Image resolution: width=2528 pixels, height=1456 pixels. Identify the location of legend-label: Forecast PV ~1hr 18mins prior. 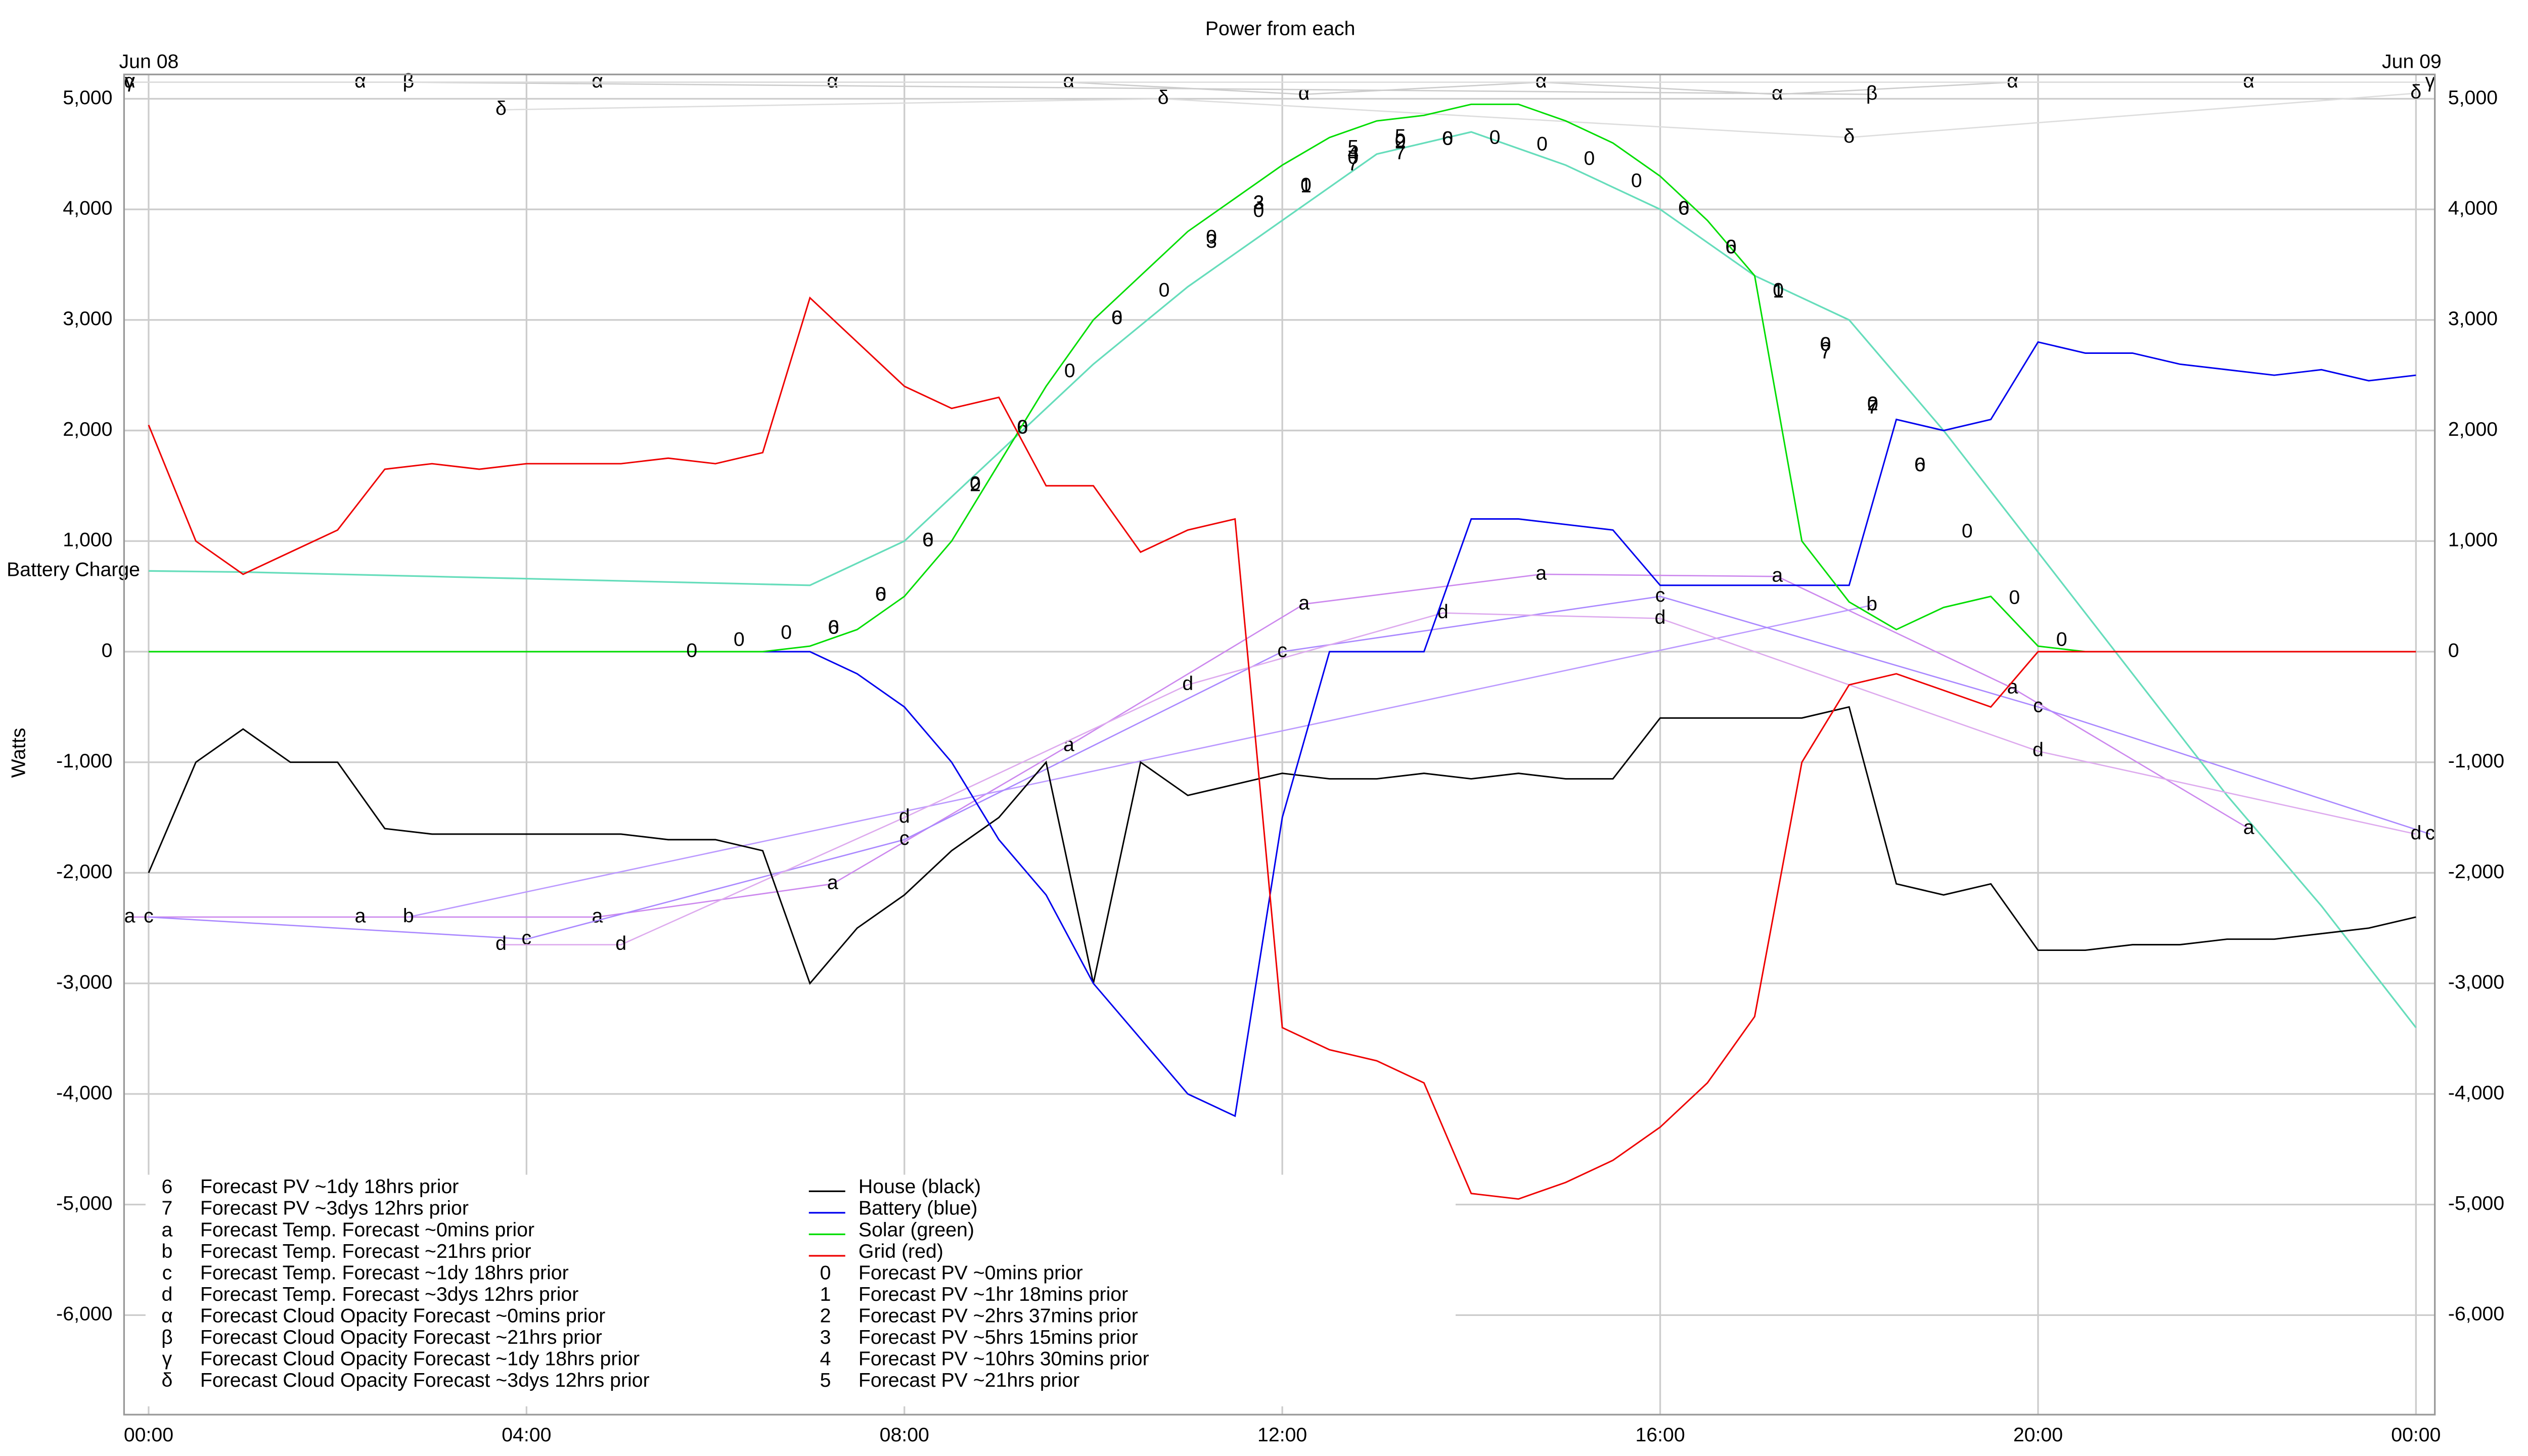
(994, 1294).